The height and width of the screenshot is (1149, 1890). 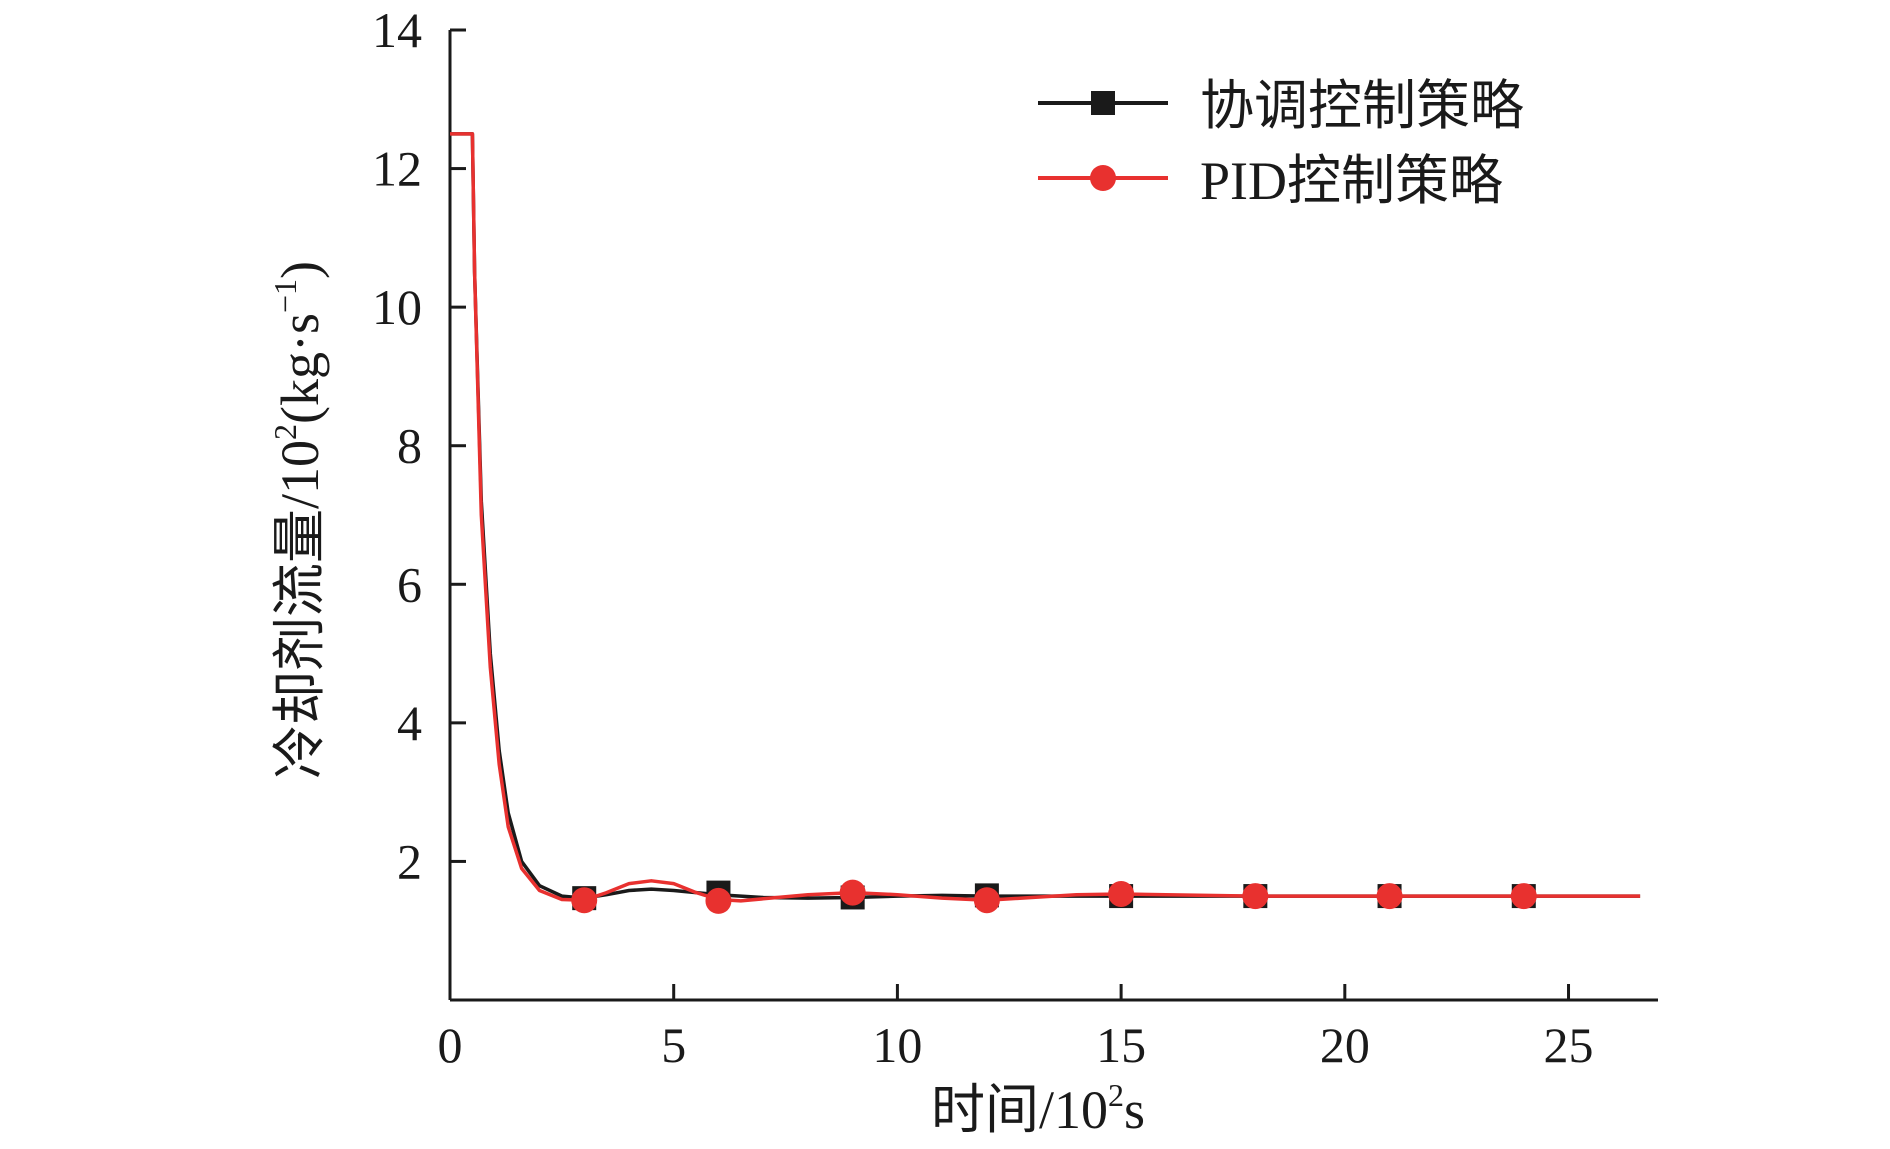 What do you see at coordinates (397, 30) in the screenshot?
I see `y-tick-label: 14` at bounding box center [397, 30].